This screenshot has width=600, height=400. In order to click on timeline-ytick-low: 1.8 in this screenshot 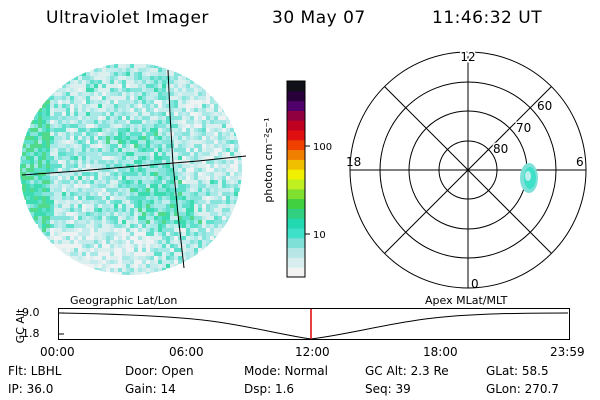, I will do `click(31, 333)`.